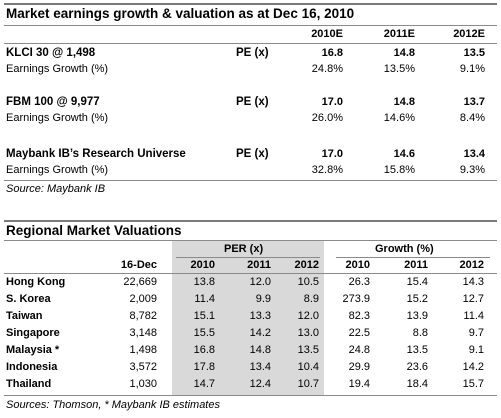 The width and height of the screenshot is (501, 418). What do you see at coordinates (359, 384) in the screenshot?
I see `growth-value: 19.4` at bounding box center [359, 384].